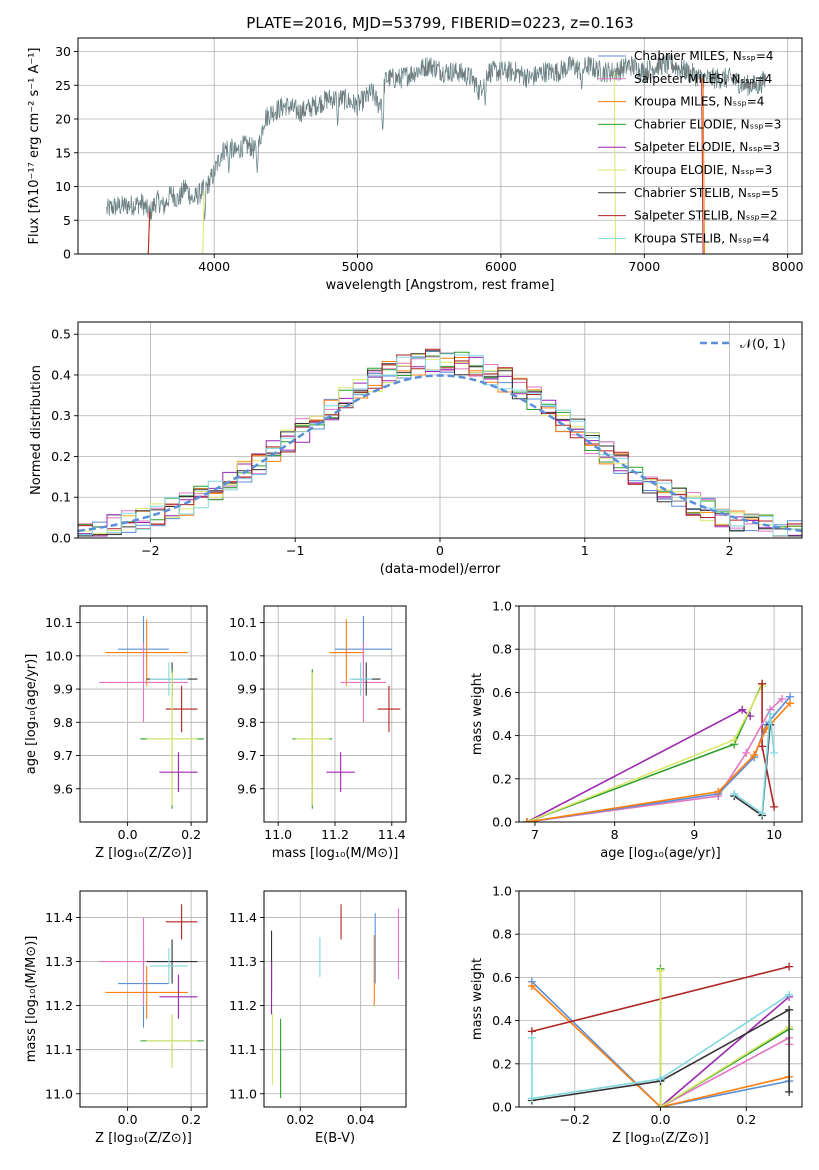 The image size is (819, 1170). I want to click on x-tick-label: 0.04, so click(361, 1119).